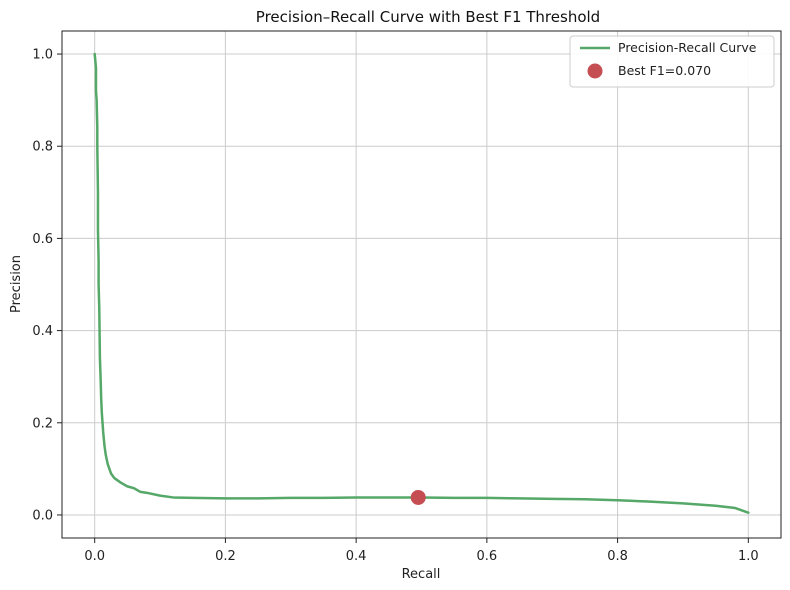 This screenshot has width=790, height=590. What do you see at coordinates (94, 556) in the screenshot?
I see `x-tick-label: 0.0` at bounding box center [94, 556].